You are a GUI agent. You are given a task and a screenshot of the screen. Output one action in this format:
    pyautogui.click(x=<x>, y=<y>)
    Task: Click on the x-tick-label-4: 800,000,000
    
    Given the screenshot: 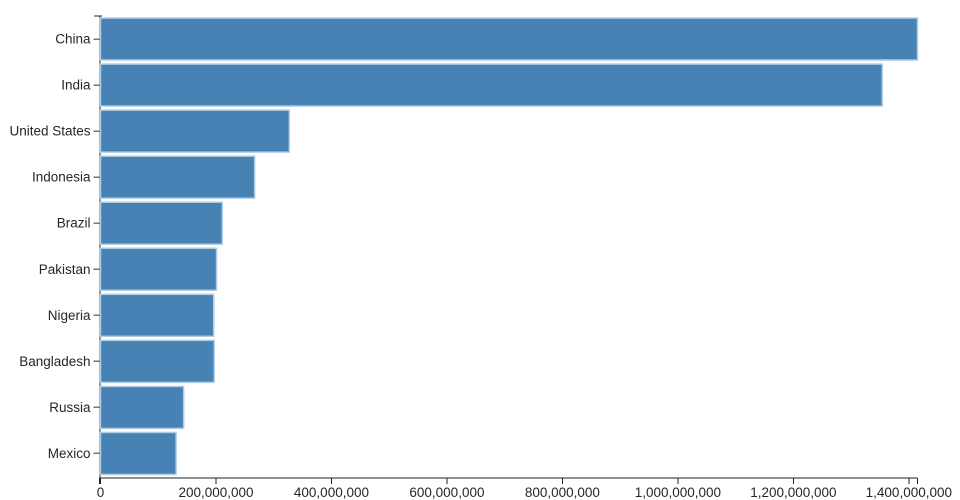 What is the action you would take?
    pyautogui.click(x=562, y=492)
    